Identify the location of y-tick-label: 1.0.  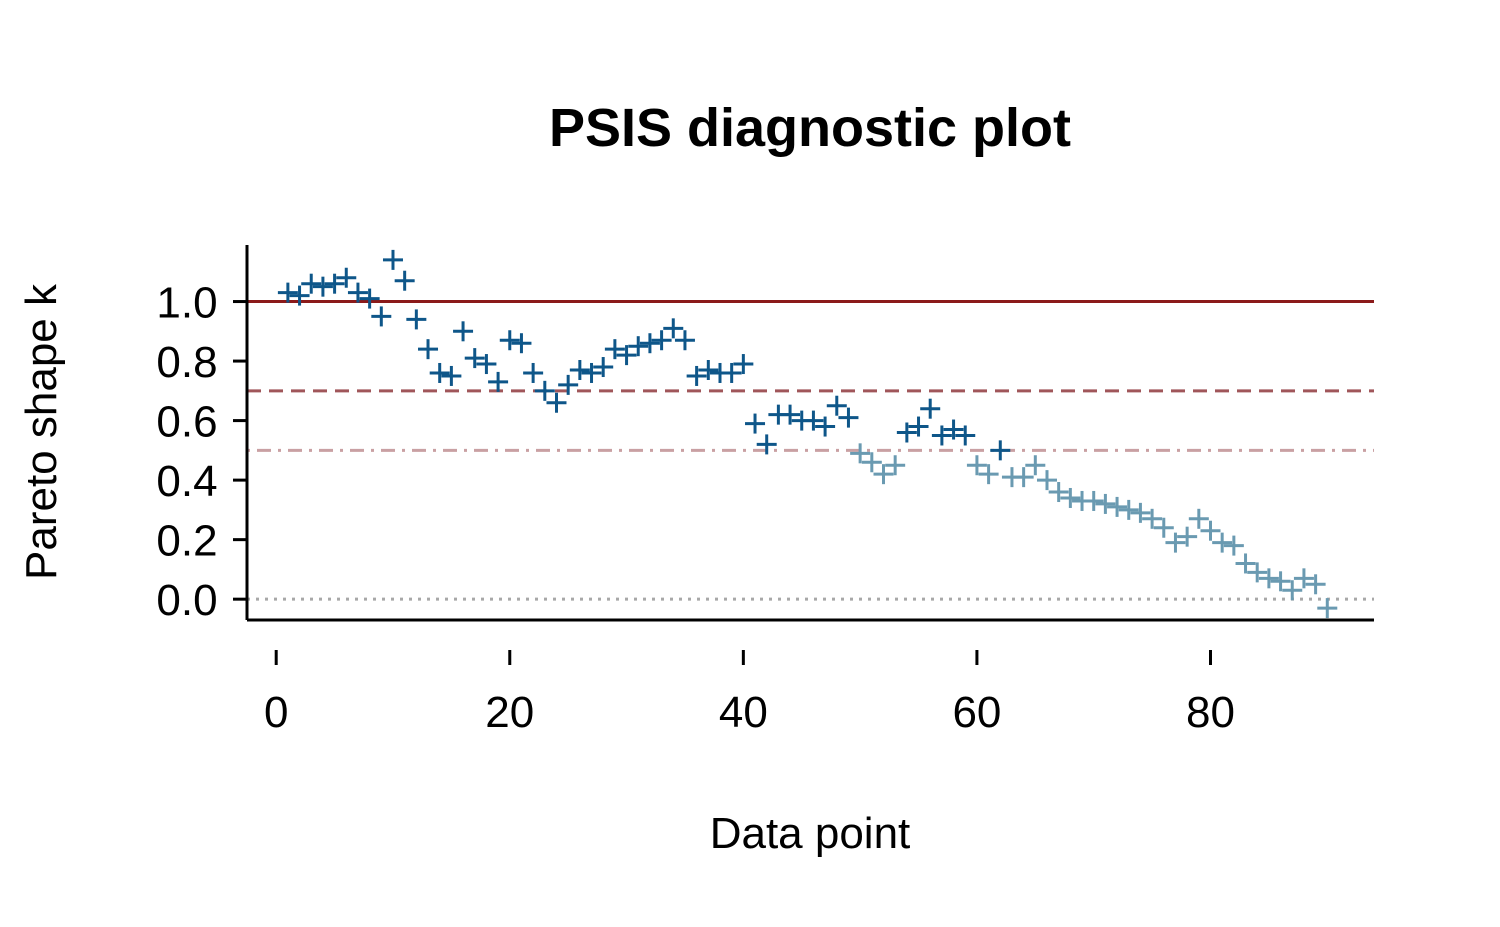
(186, 303).